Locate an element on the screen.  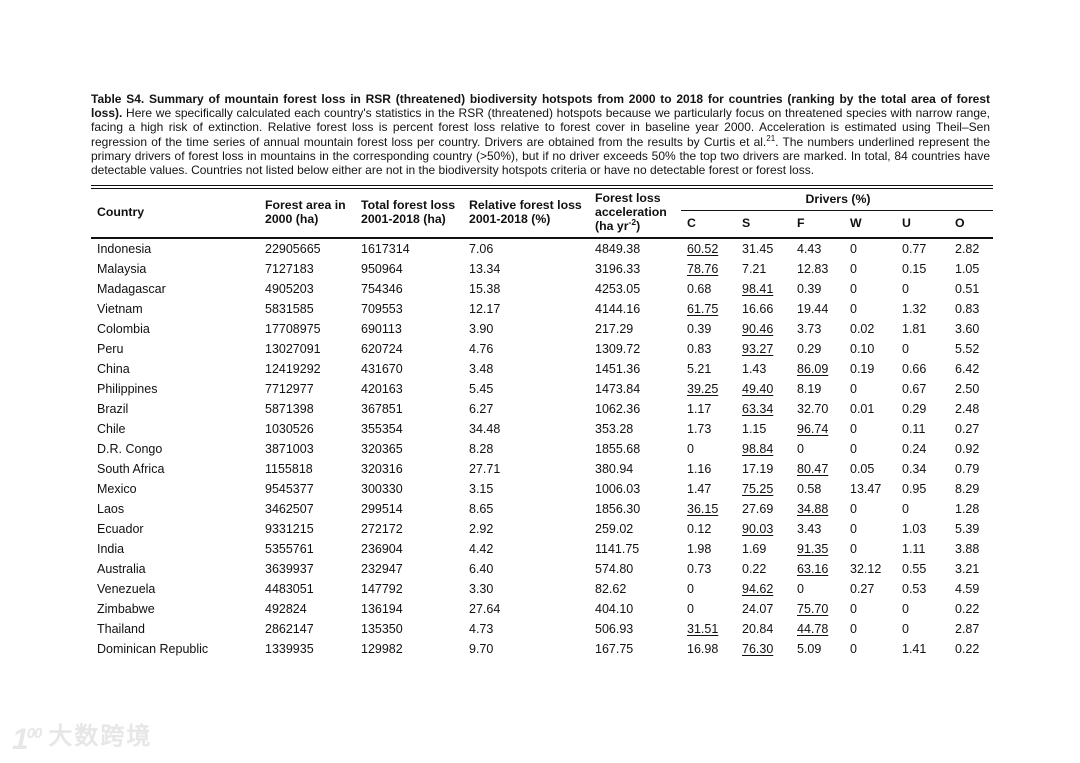
driver-cell: 61.75 is located at coordinates (708, 309).